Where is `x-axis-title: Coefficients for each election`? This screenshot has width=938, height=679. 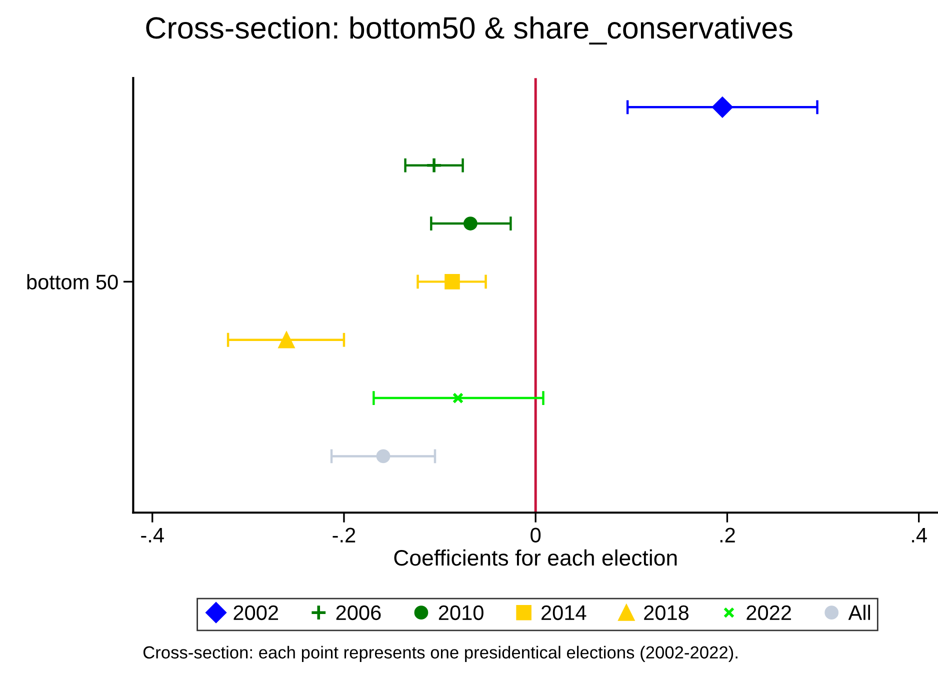 x-axis-title: Coefficients for each election is located at coordinates (535, 557).